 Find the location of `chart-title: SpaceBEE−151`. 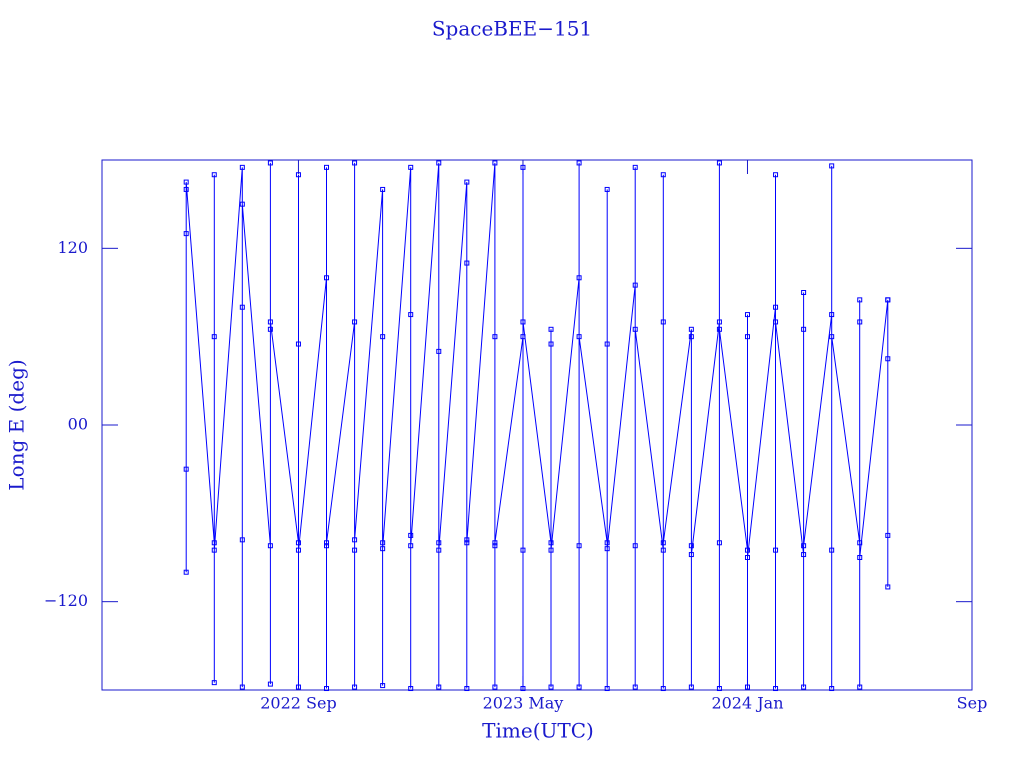

chart-title: SpaceBEE−151 is located at coordinates (512, 29).